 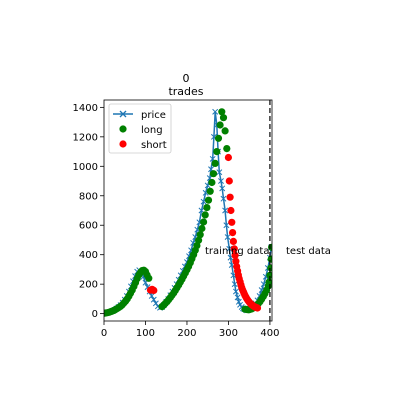 I want to click on y-axis: 0 200 400 600 800 1000 1200 1400, so click(x=88, y=211).